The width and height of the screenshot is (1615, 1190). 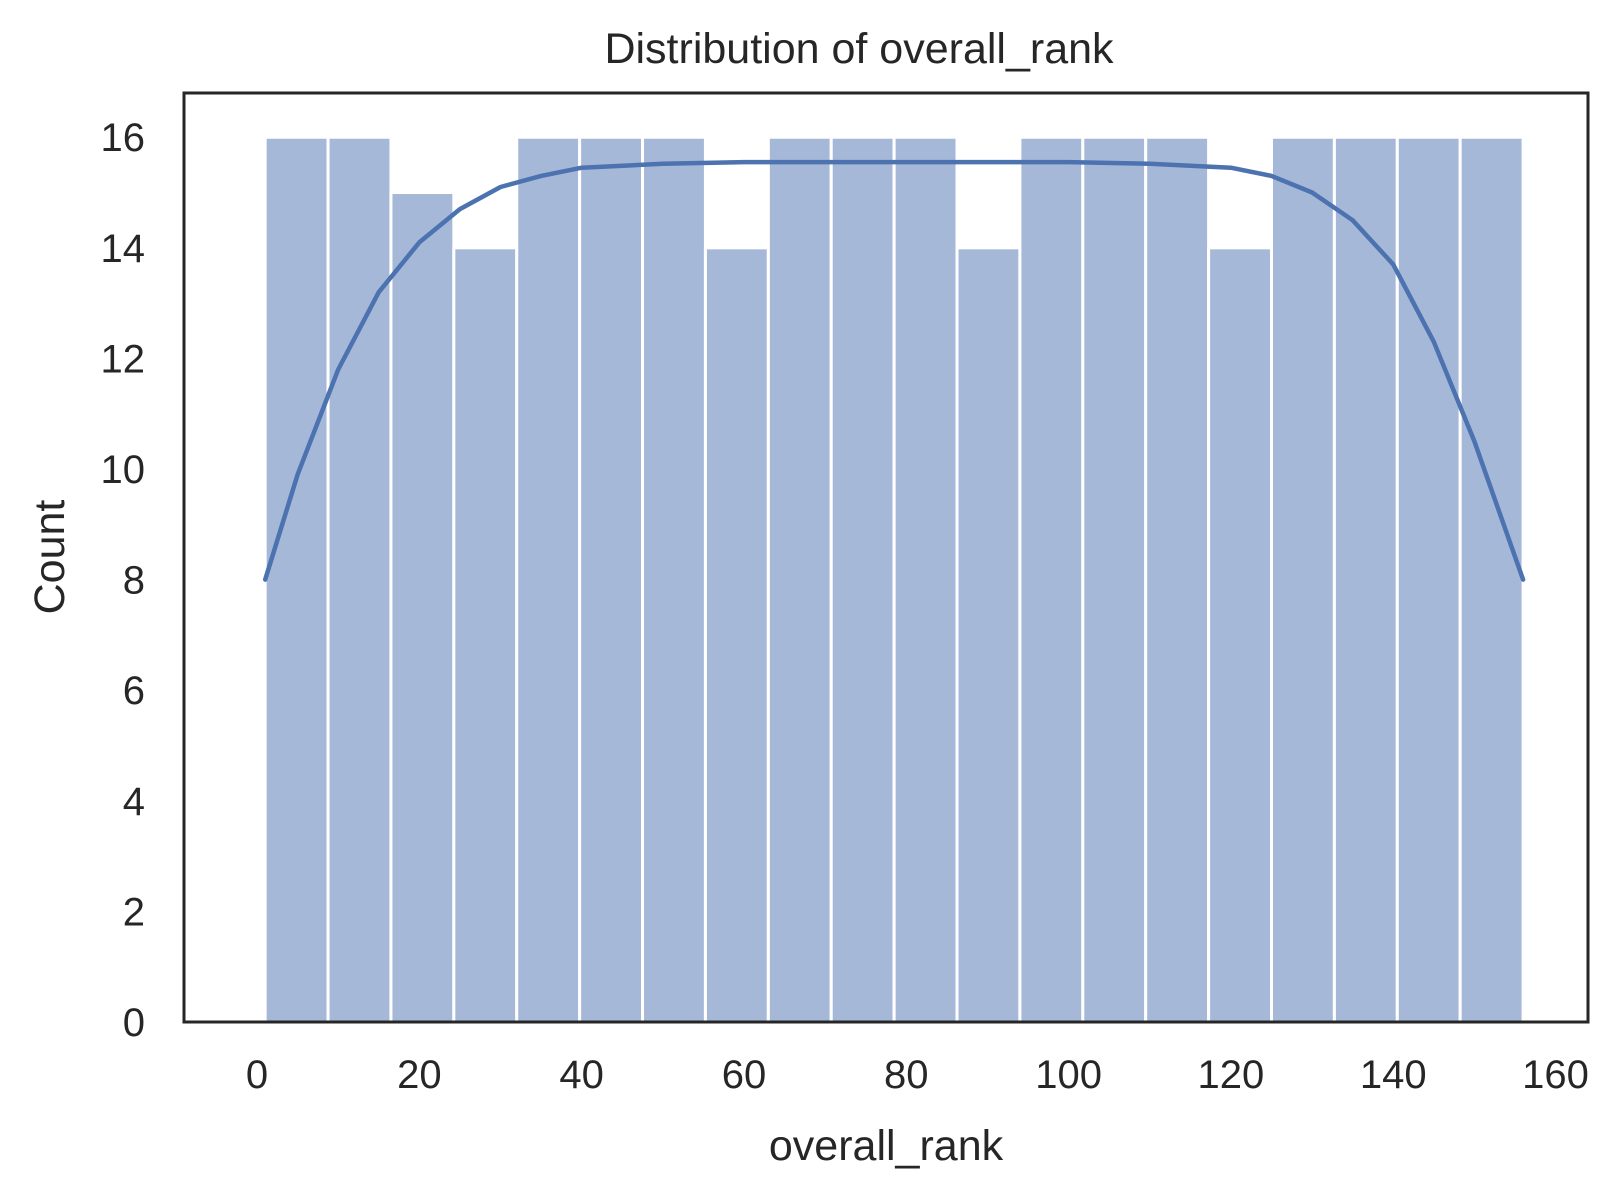 I want to click on x-tick-label: 160, so click(x=1555, y=1075).